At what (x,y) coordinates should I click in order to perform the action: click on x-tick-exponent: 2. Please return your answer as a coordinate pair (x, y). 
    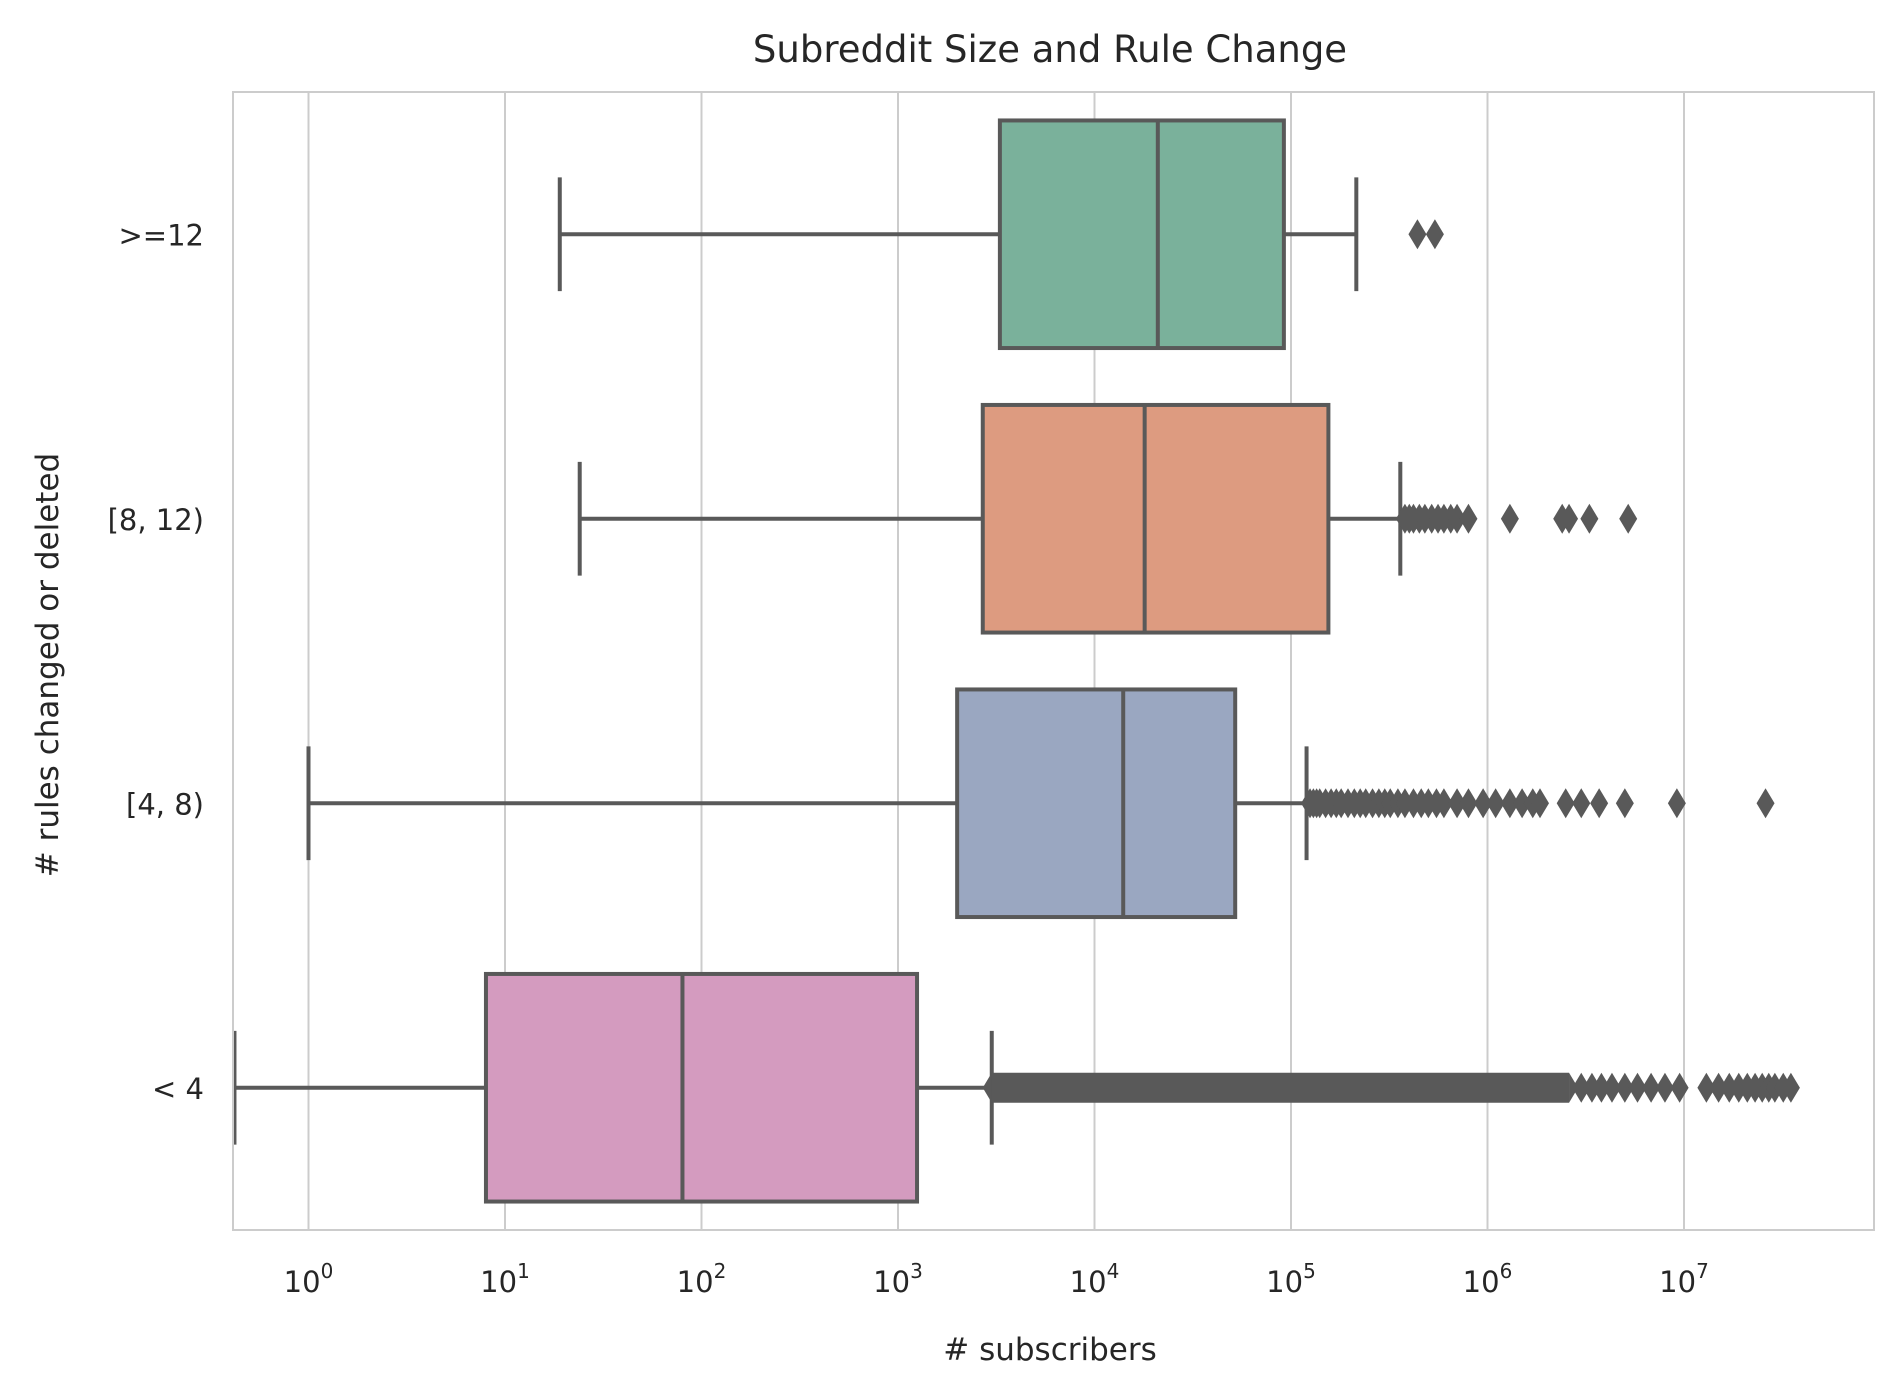
    Looking at the image, I should click on (720, 1271).